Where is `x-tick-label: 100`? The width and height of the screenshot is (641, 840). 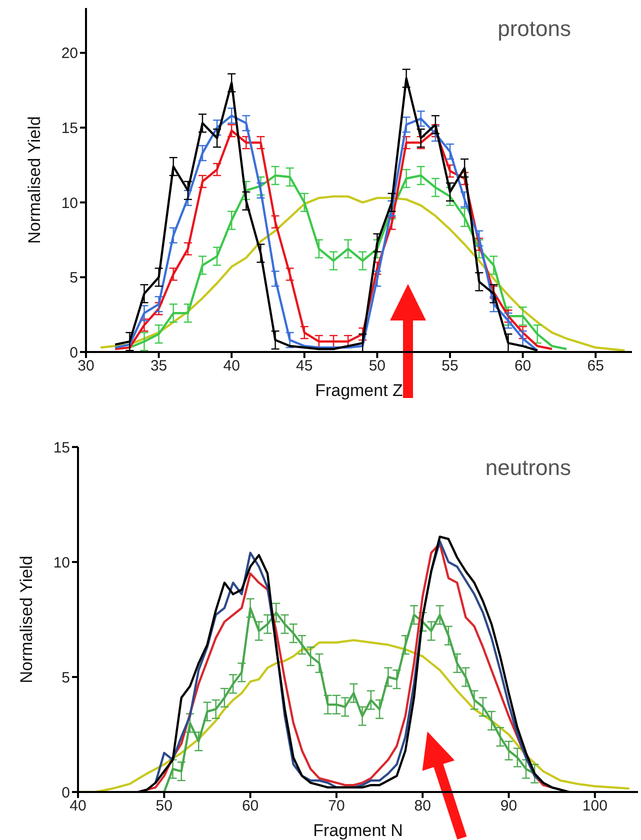
x-tick-label: 100 is located at coordinates (595, 806).